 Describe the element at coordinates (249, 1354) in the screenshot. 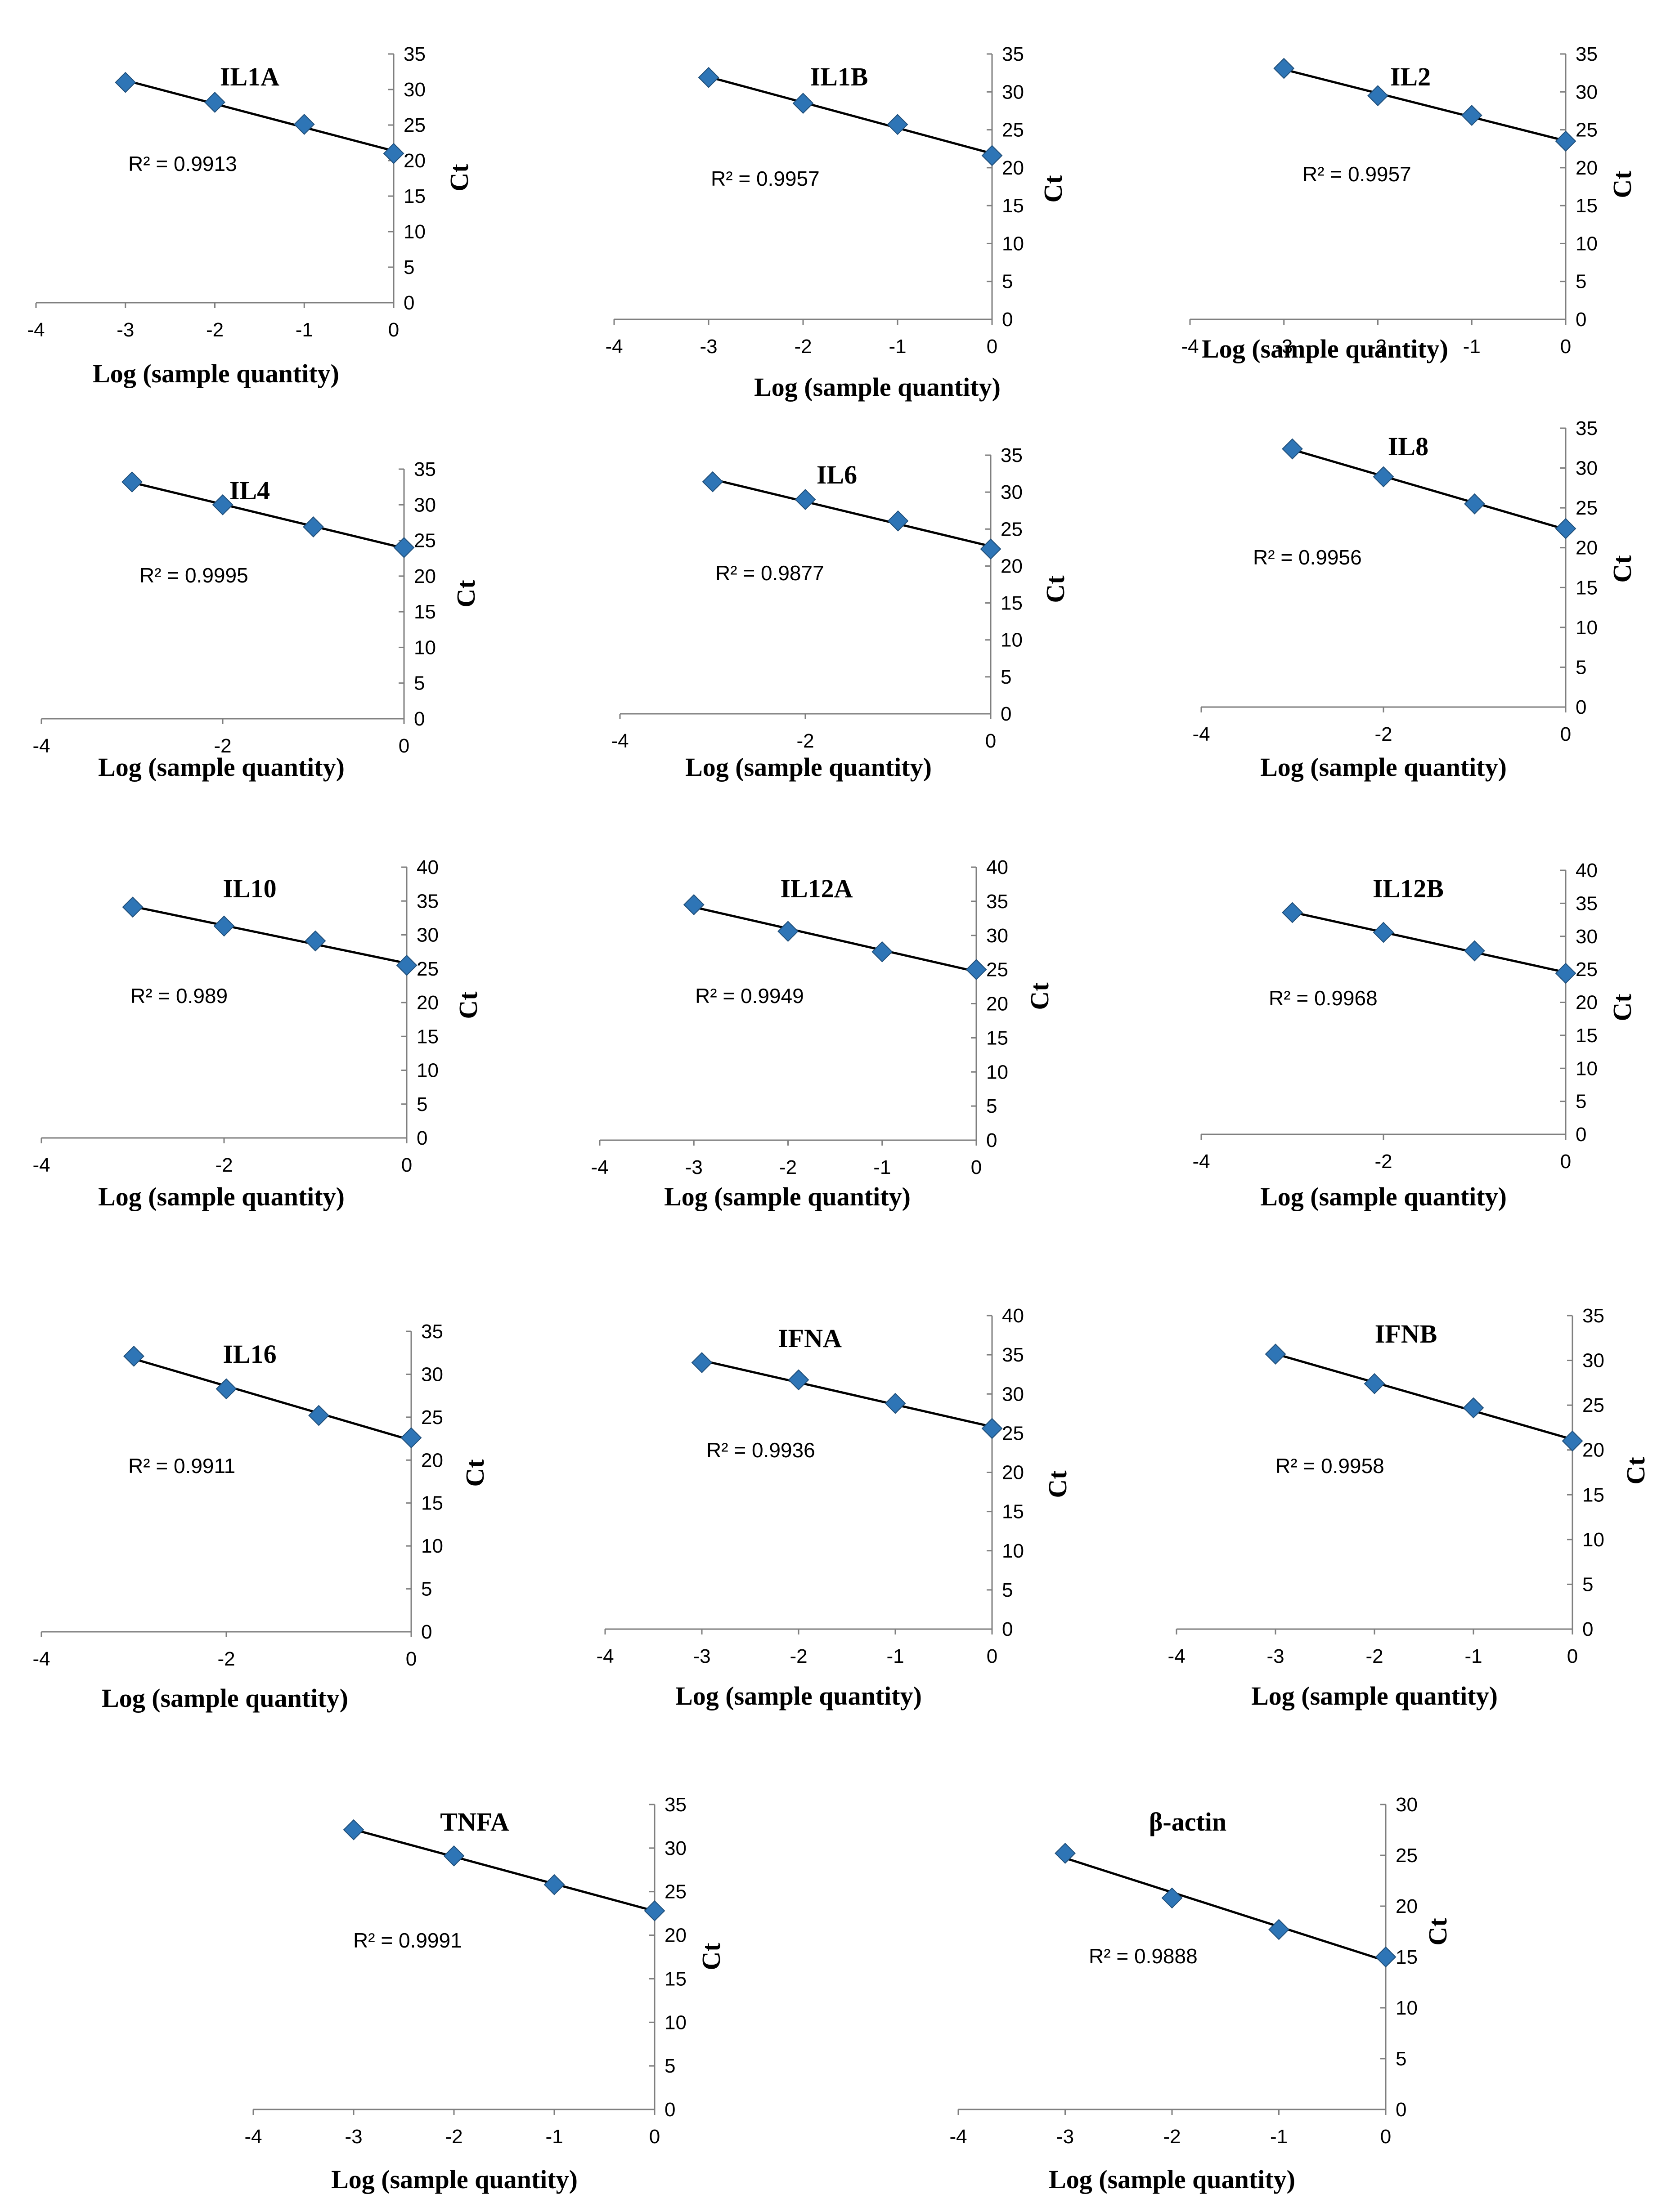

I see `chart-title: IL16` at that location.